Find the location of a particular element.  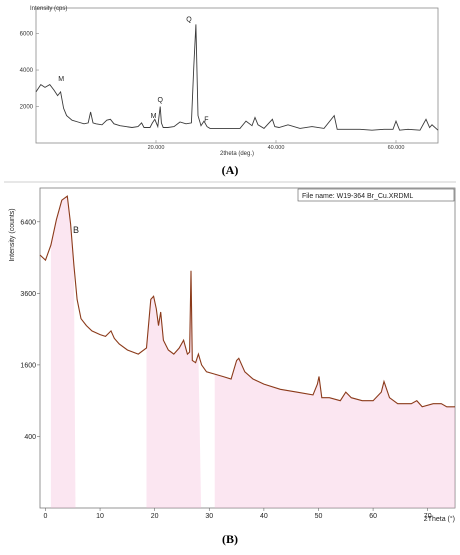

panel-a-x-tick-label: 20.000 is located at coordinates (156, 148).